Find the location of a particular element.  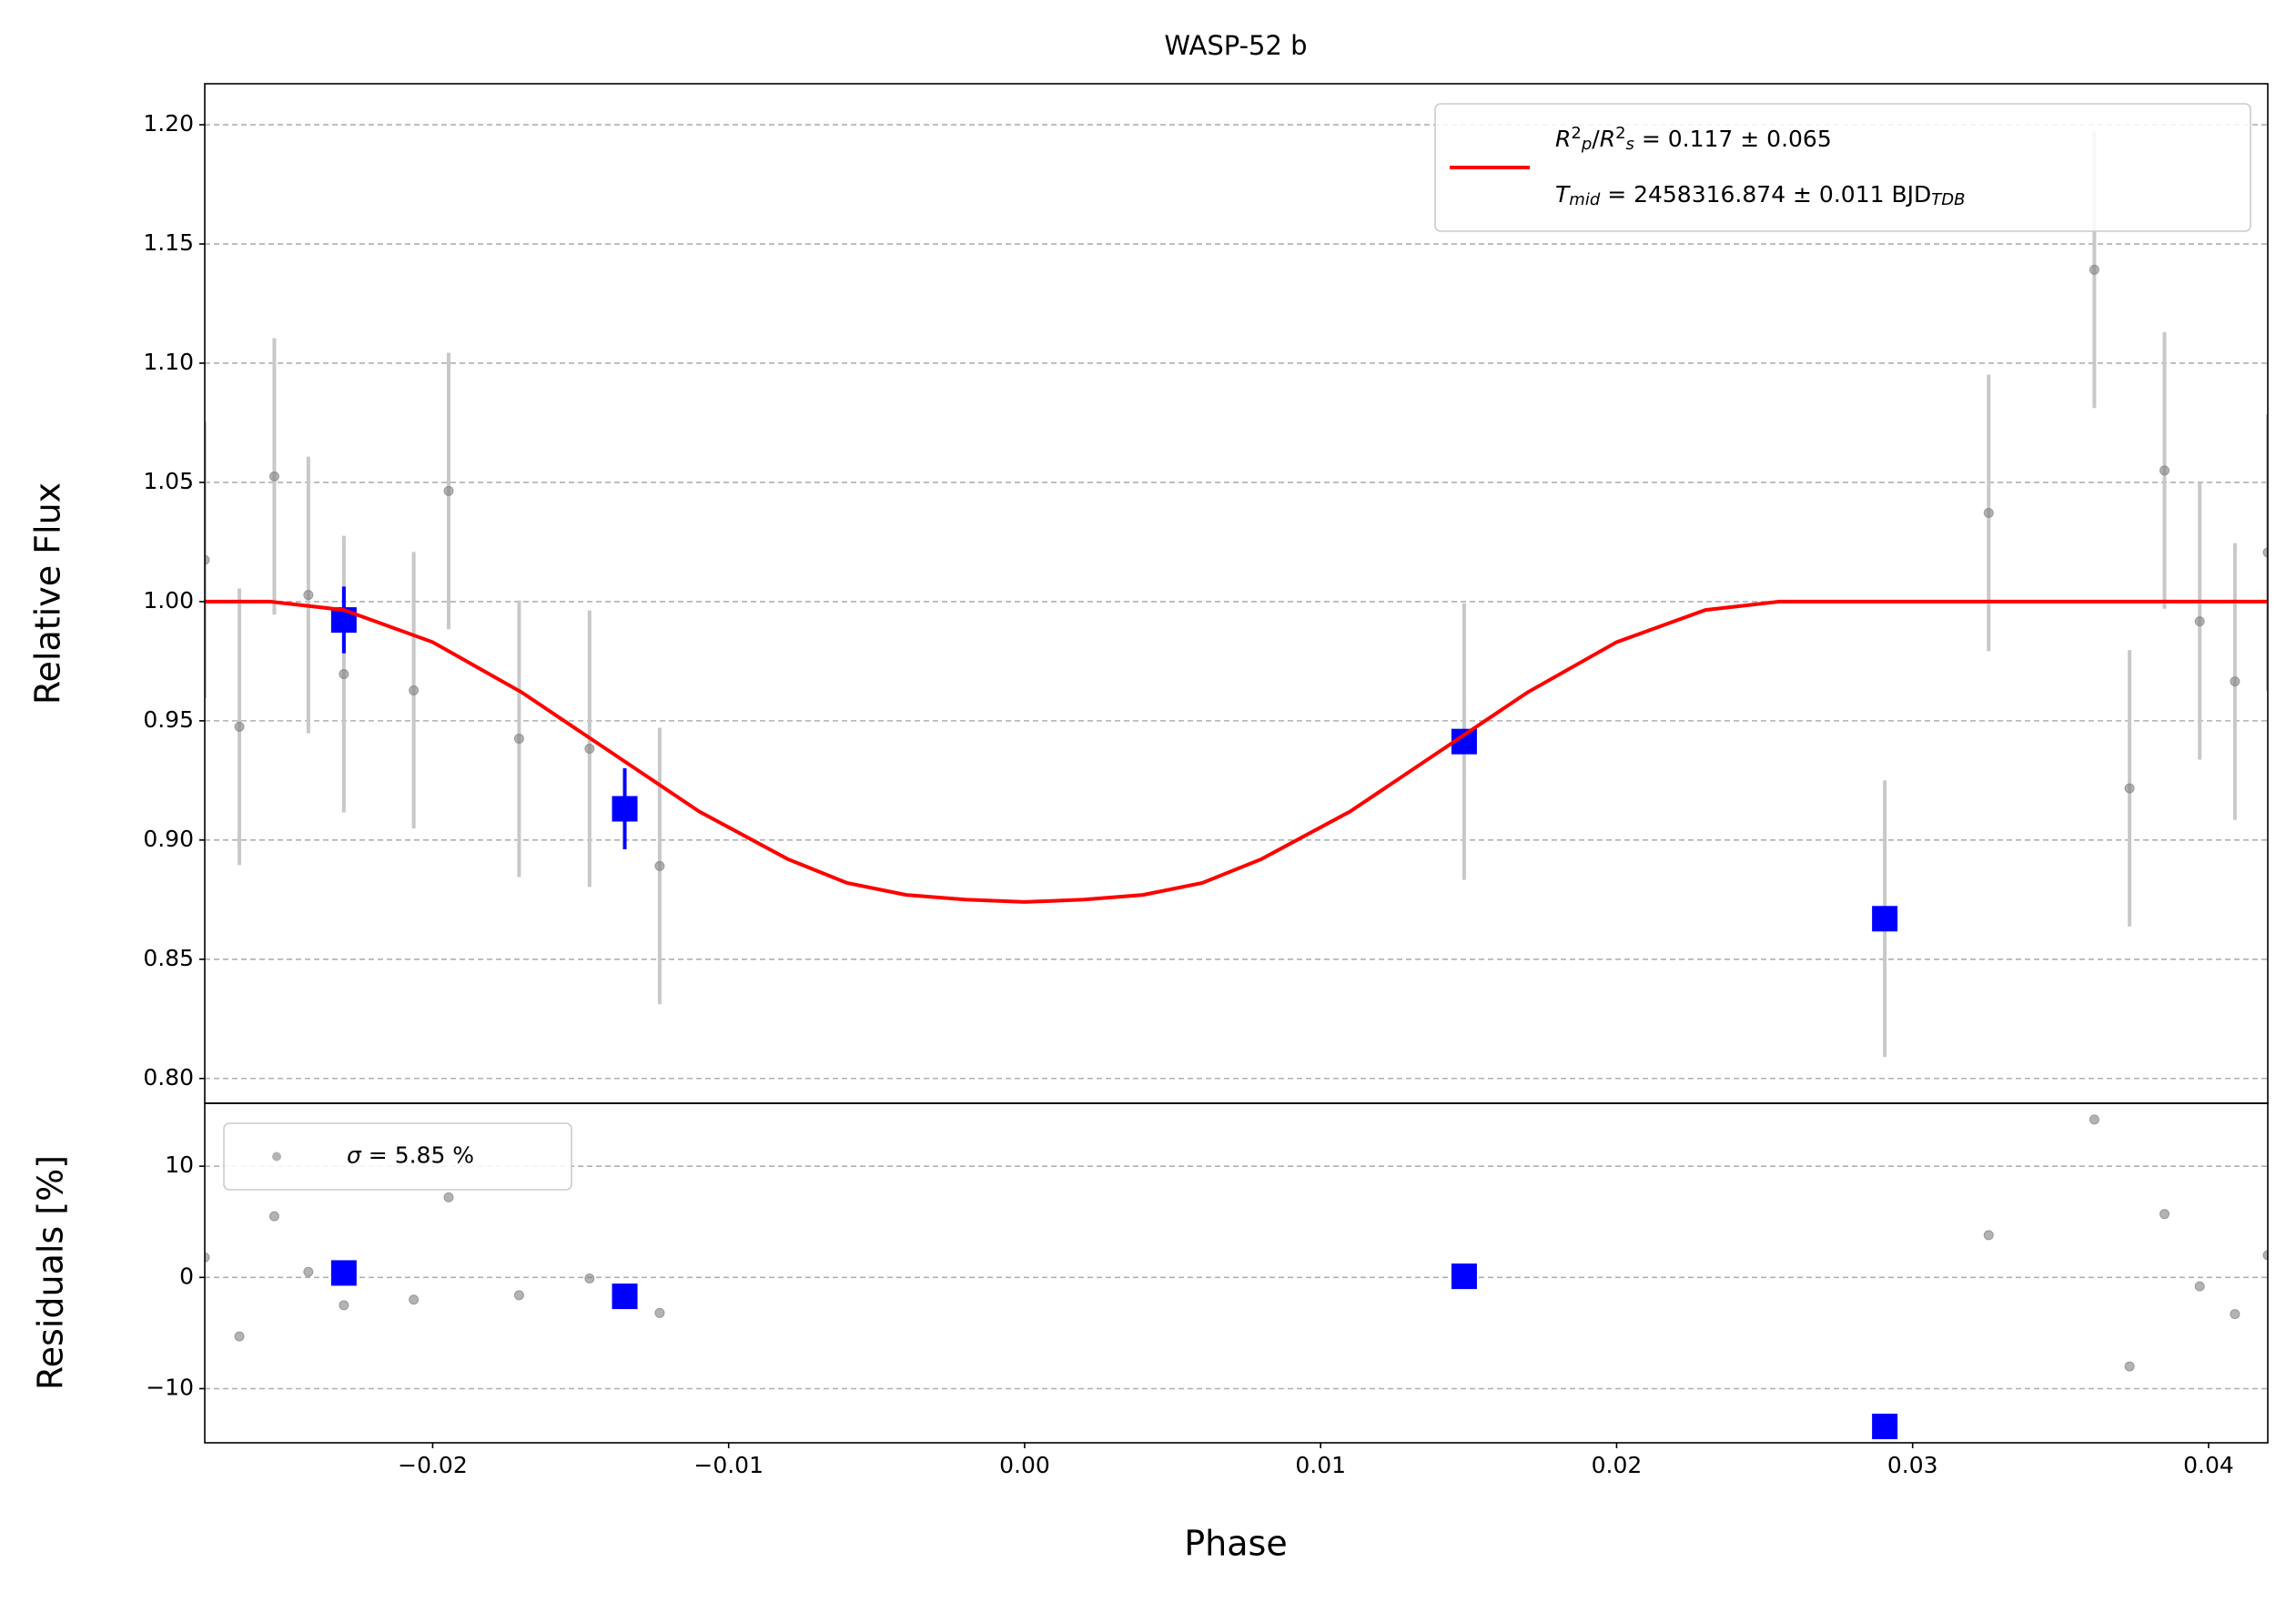

legend-text-part: = 0.117 ± 0.065 is located at coordinates (1733, 139).